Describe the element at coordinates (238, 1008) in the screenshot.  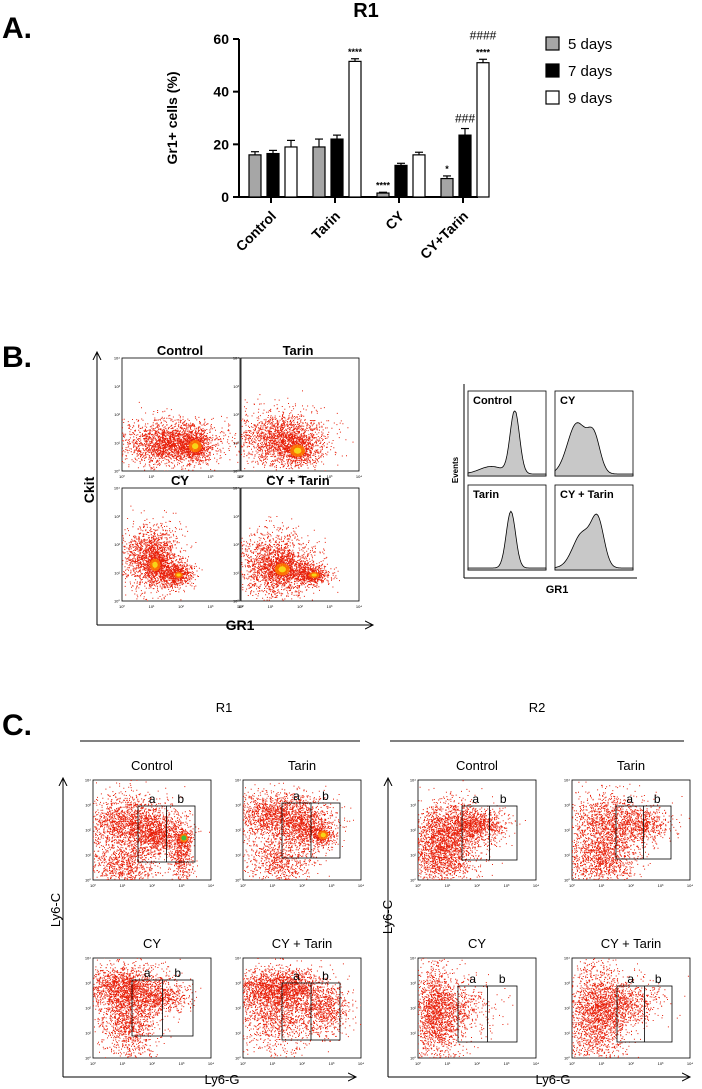
I see `y-tick-label: 10²` at that location.